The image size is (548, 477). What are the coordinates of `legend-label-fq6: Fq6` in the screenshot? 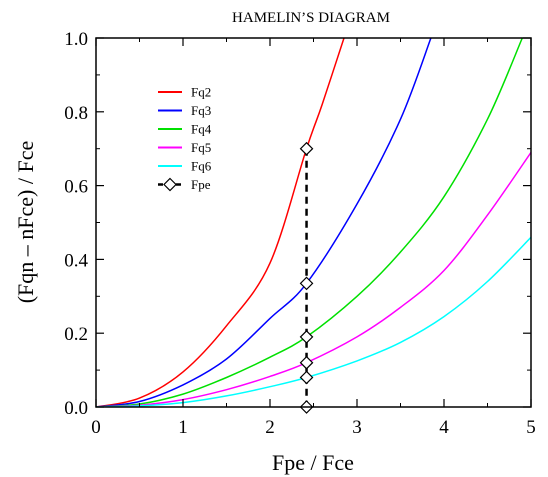 It's located at (201, 166).